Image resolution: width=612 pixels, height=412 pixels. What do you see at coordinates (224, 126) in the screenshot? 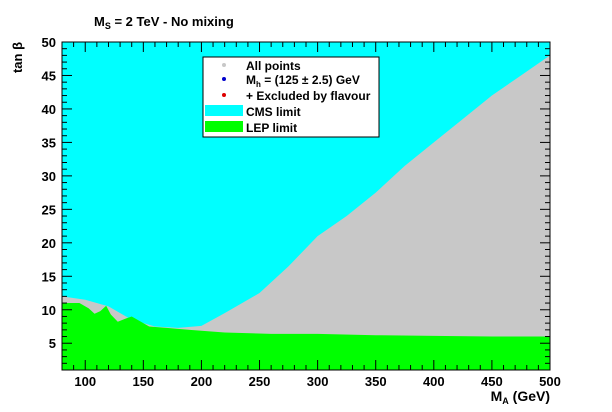
I see `legend-swatch-lep` at bounding box center [224, 126].